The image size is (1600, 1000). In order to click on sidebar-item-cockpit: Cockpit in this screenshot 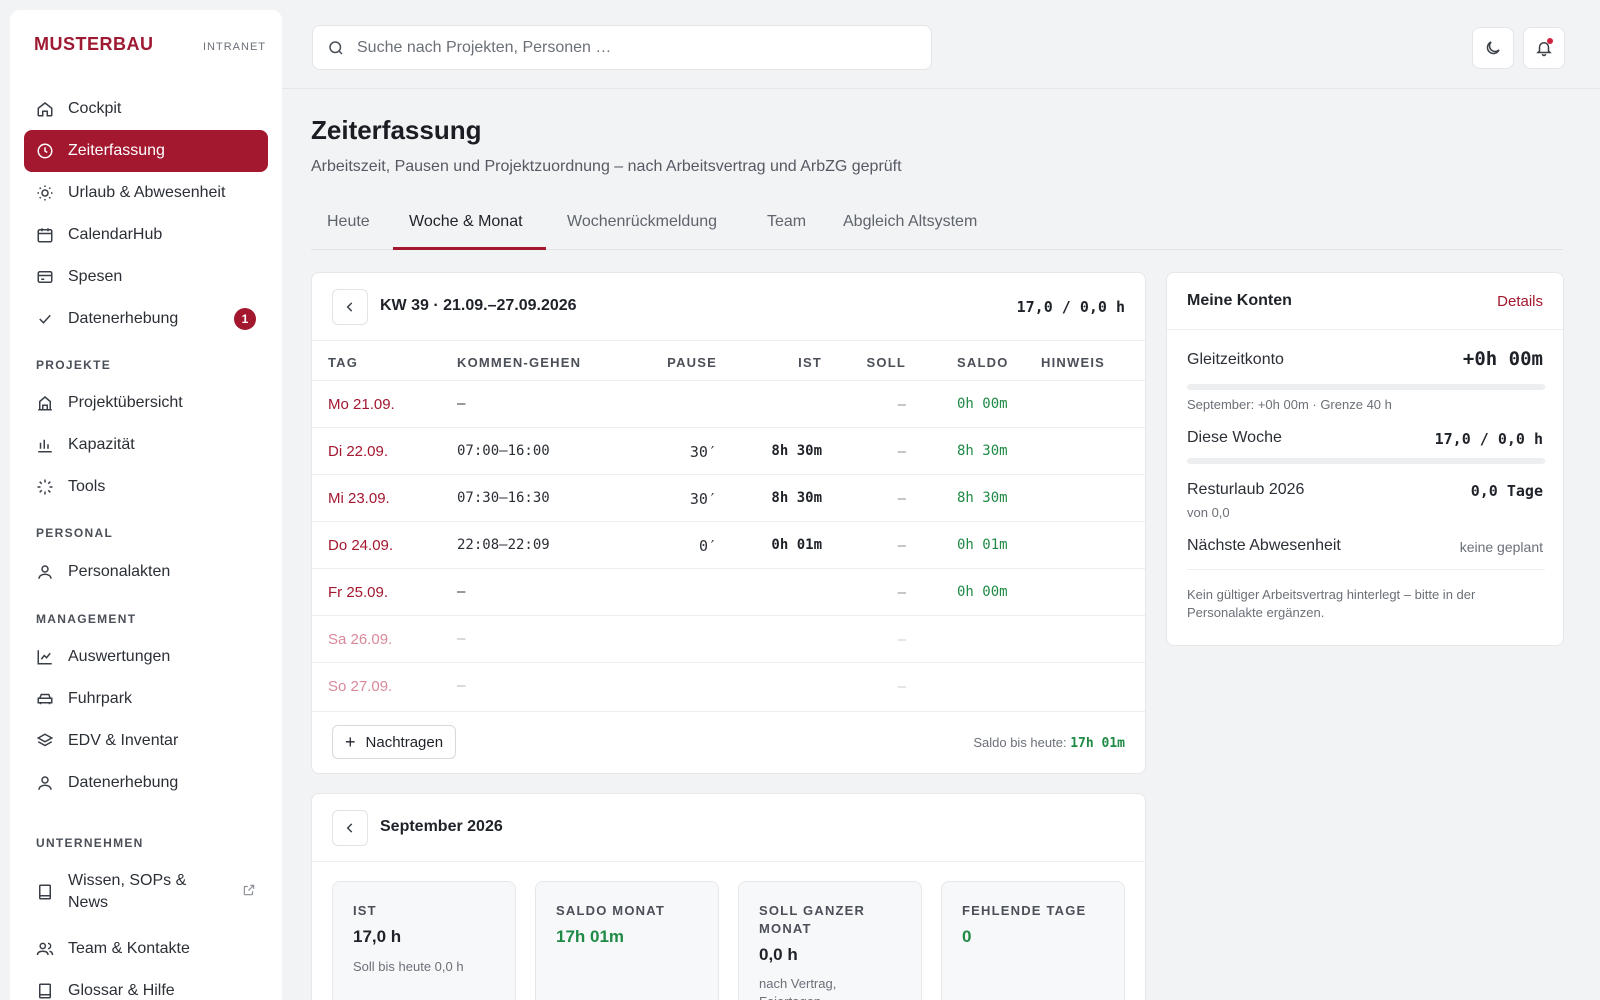, I will do `click(146, 109)`.